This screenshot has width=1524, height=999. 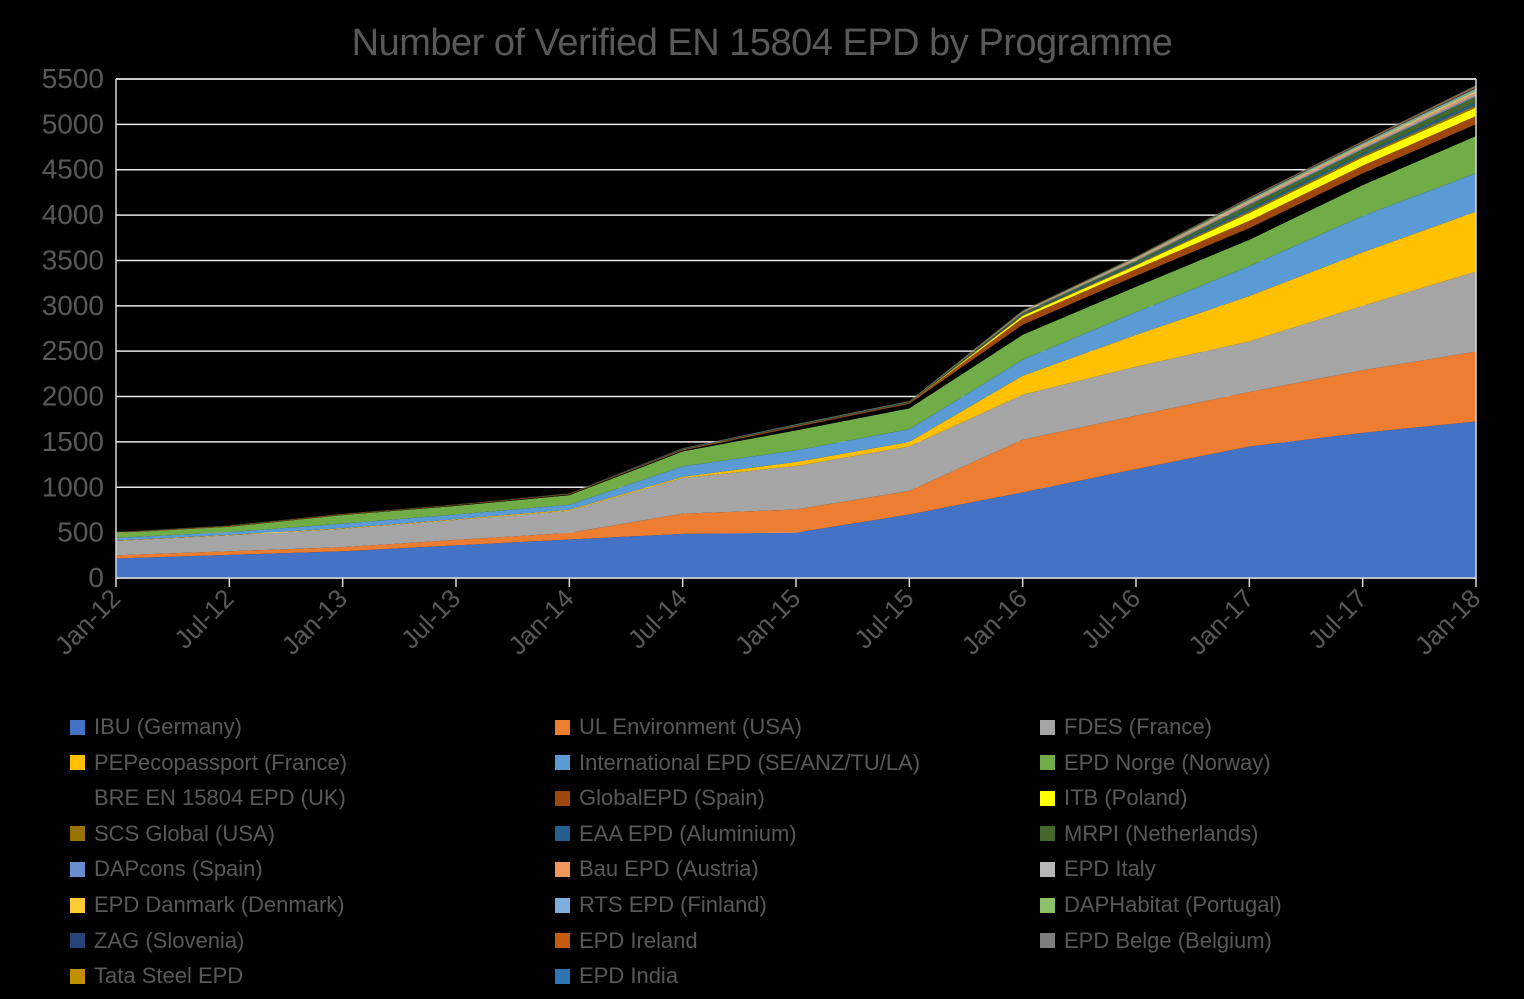 I want to click on x-label-jul-17: Jul-17, so click(x=1337, y=618).